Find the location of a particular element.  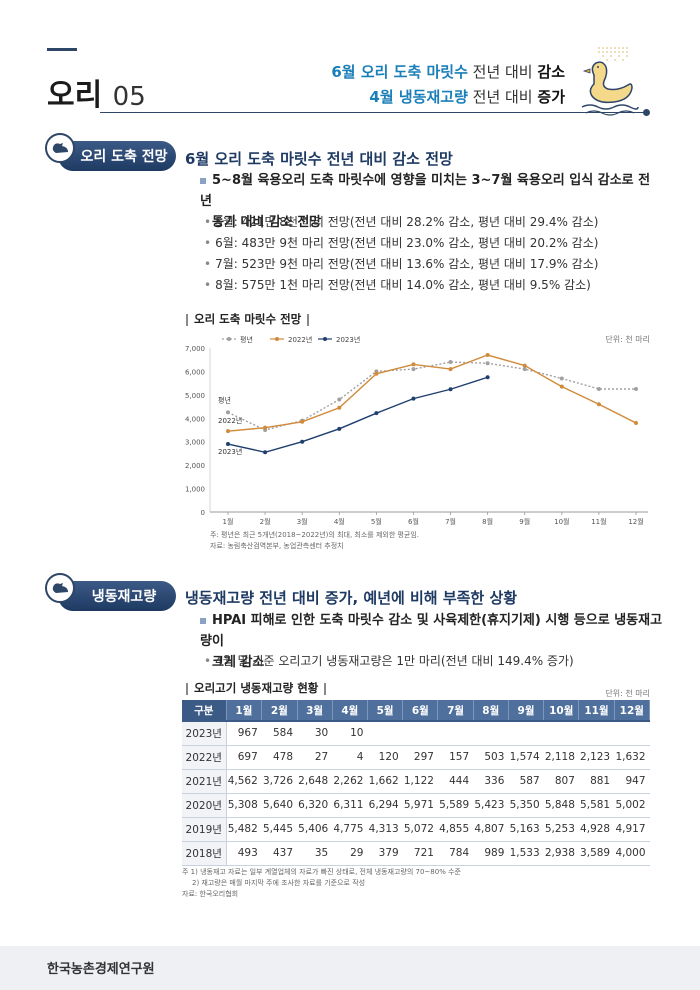

table-cell: 379 is located at coordinates (385, 853).